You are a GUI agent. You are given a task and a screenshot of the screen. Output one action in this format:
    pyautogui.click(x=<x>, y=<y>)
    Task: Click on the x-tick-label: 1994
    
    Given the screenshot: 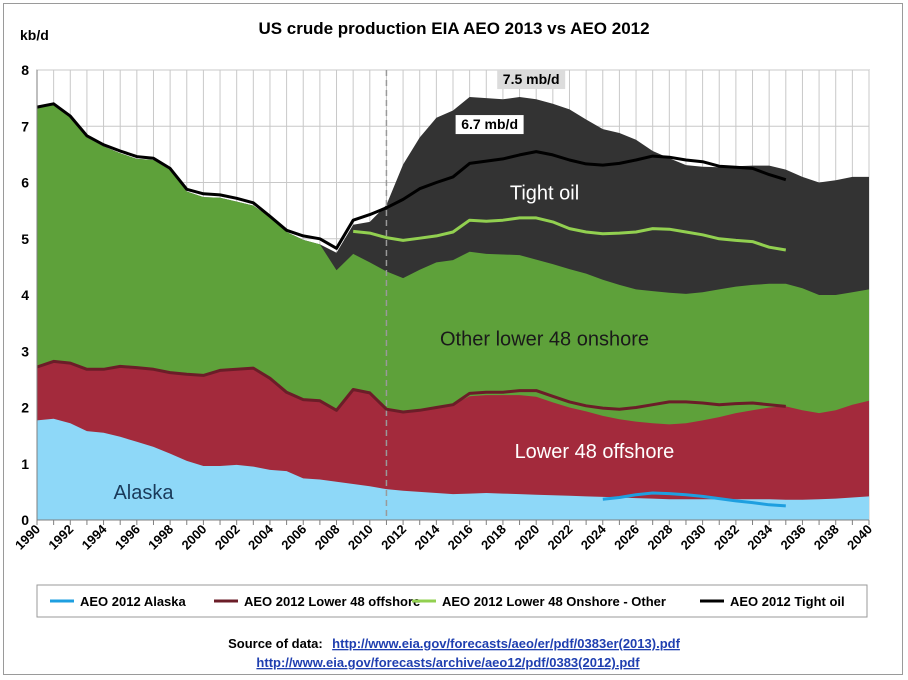 What is the action you would take?
    pyautogui.click(x=95, y=537)
    